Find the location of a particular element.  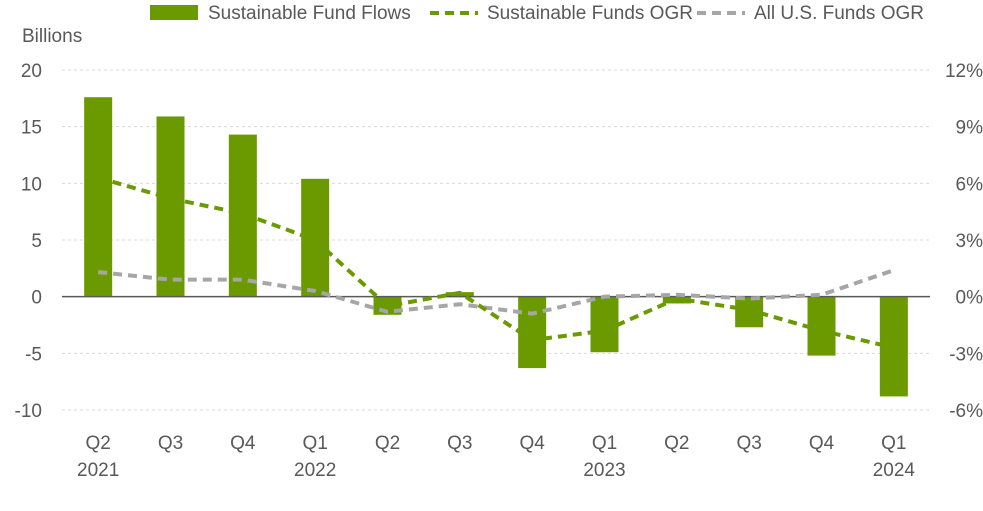

x-axis: Q2 2021 Q3 Q4 Q1 2022 Q2 Q3 Q4 Q1 2023 Q2 Q3 Q4 Q1 2024 is located at coordinates (496, 457).